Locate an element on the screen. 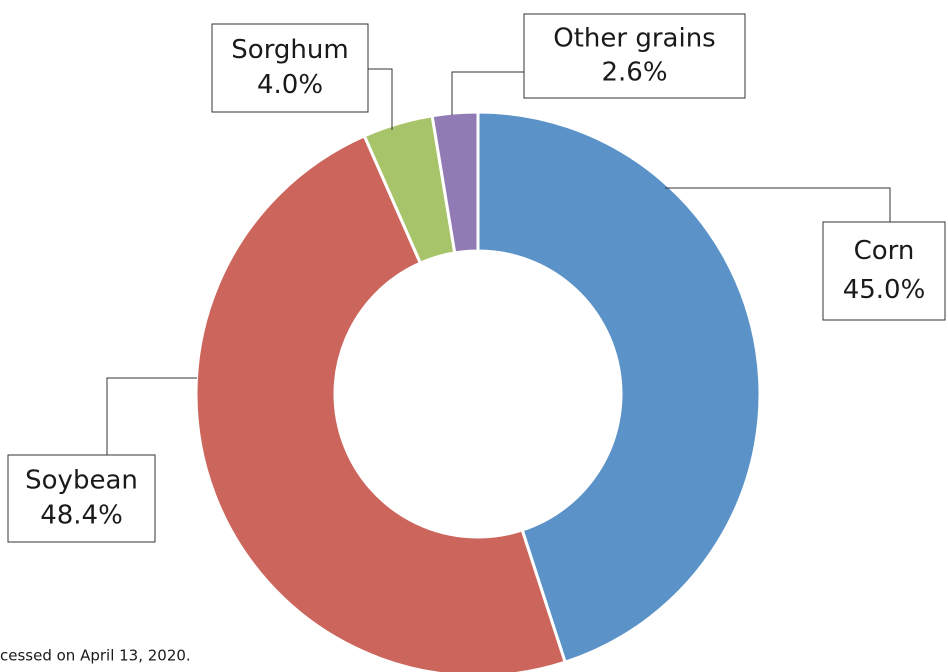  footnote: cessed on April 13, 2020. is located at coordinates (95, 656).